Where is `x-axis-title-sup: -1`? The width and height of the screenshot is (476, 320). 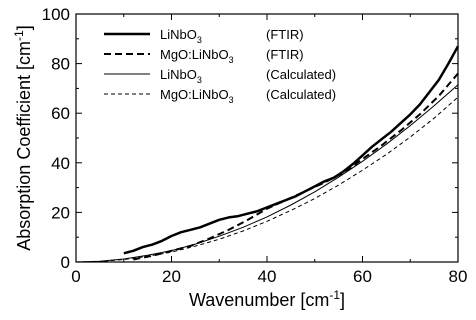 x-axis-title-sup: -1 is located at coordinates (334, 295).